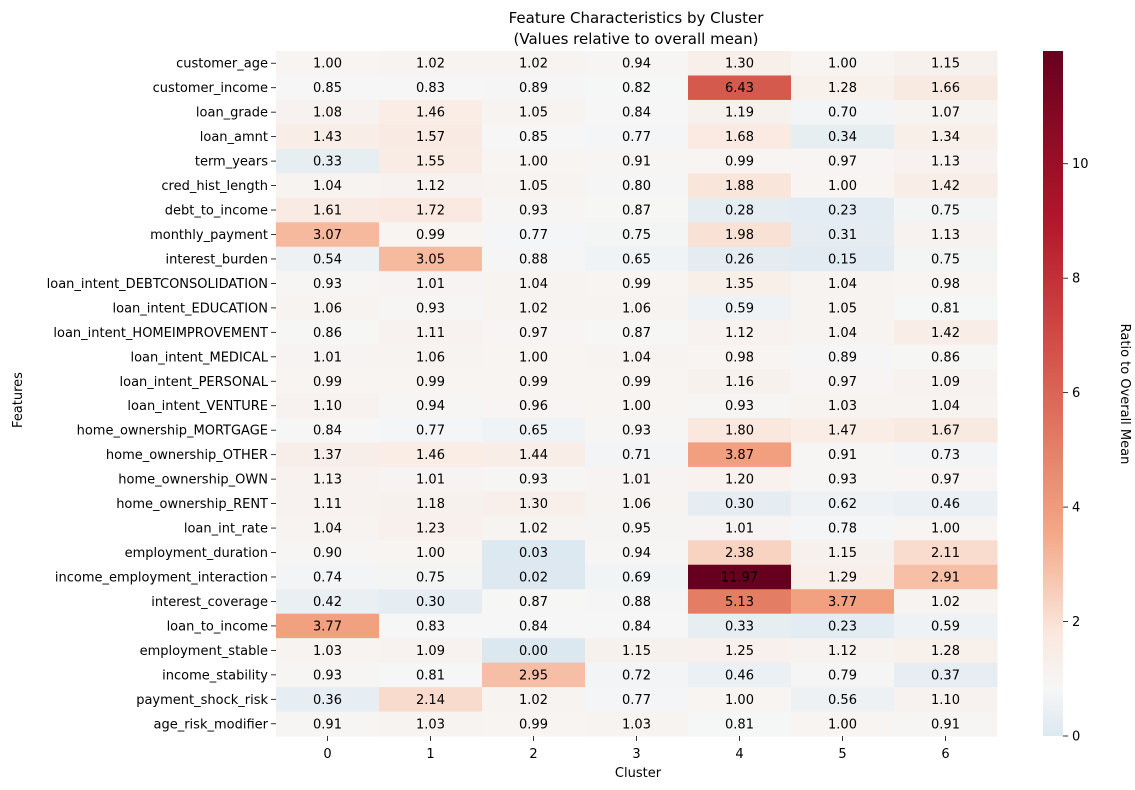 Image resolution: width=1135 pixels, height=790 pixels. I want to click on cell-value-label: 1.12, so click(739, 333).